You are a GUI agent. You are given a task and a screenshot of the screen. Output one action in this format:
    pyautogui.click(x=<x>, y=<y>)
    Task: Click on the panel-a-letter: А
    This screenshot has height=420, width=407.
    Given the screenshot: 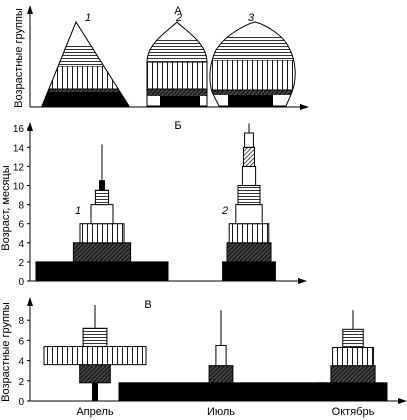 What is the action you would take?
    pyautogui.click(x=178, y=11)
    